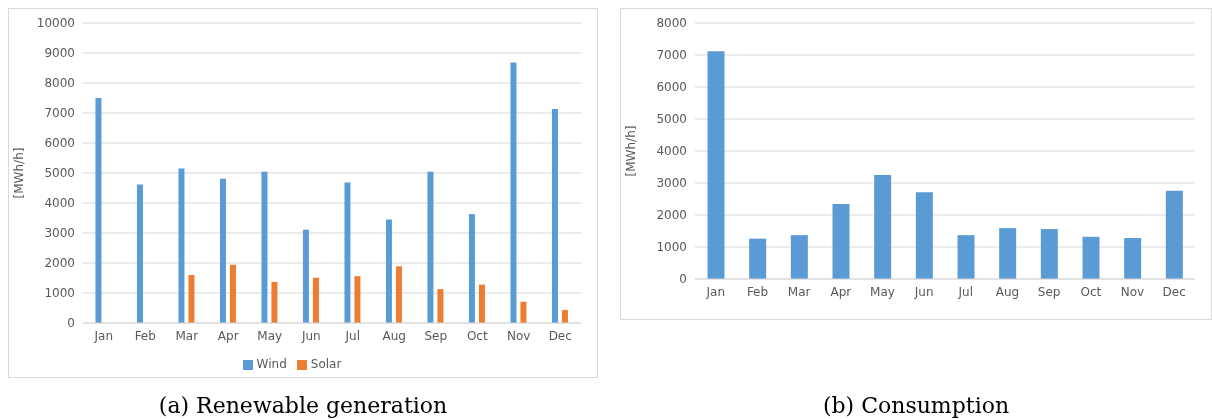  Describe the element at coordinates (303, 405) in the screenshot. I see `text: (a) Renewable generation` at that location.